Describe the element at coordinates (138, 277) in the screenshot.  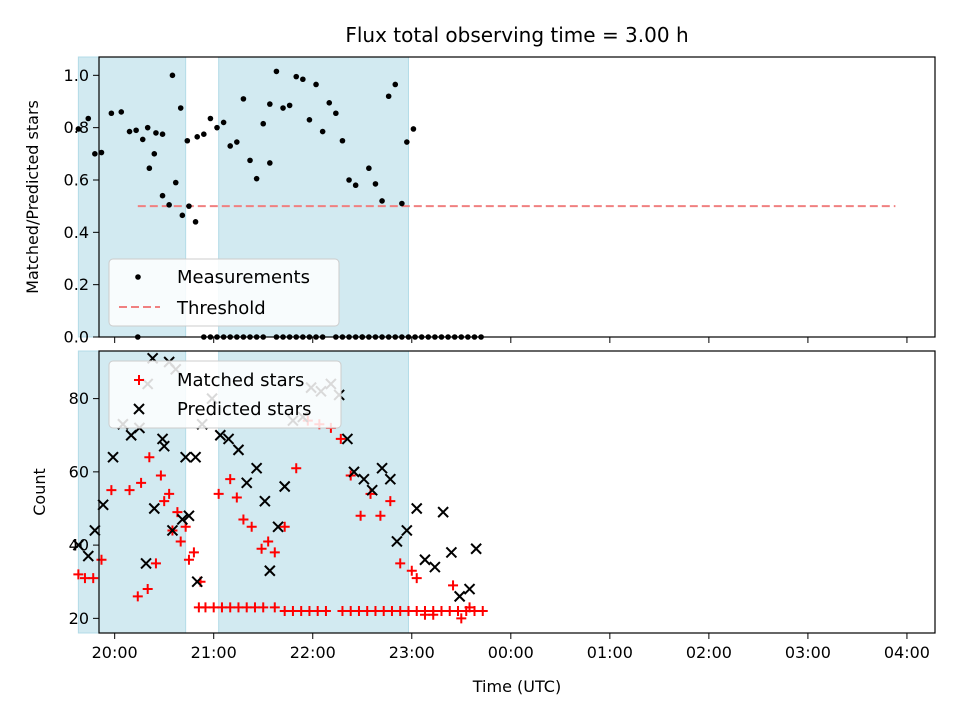
I see `legend-measurement-marker` at that location.